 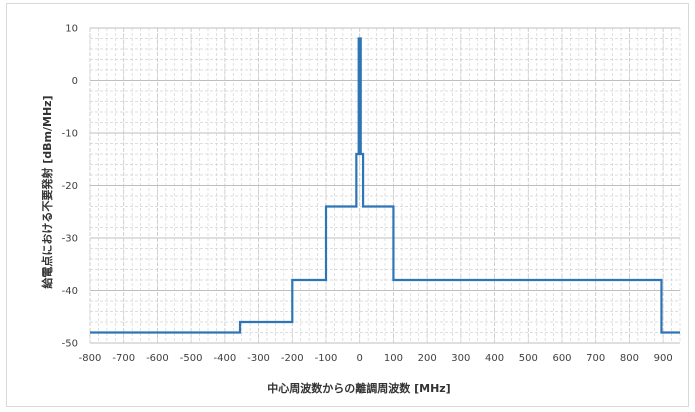 I want to click on y-tick-label: 10, so click(x=71, y=29).